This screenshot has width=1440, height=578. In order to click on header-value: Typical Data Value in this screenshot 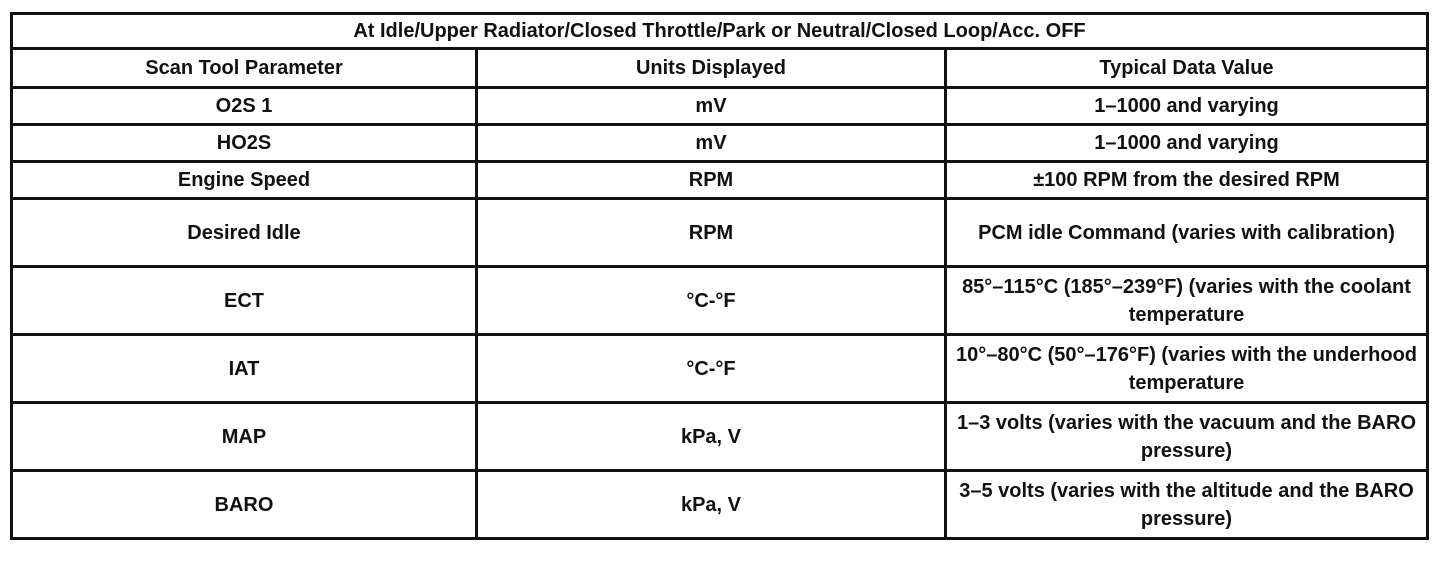, I will do `click(1186, 68)`.